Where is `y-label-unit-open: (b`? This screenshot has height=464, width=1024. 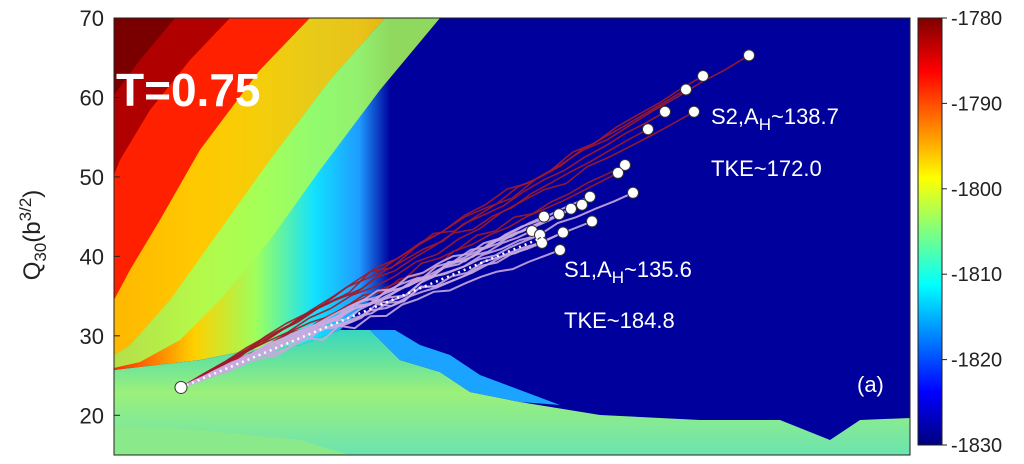
y-label-unit-open: (b is located at coordinates (32, 231).